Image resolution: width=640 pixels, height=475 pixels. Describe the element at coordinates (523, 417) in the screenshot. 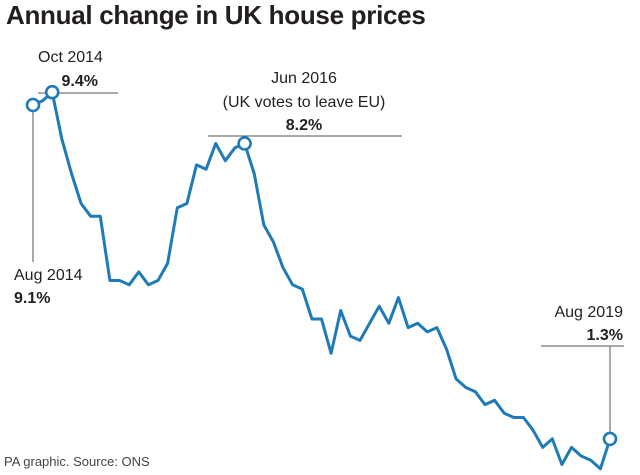

I see `data-point-nov-2018` at that location.